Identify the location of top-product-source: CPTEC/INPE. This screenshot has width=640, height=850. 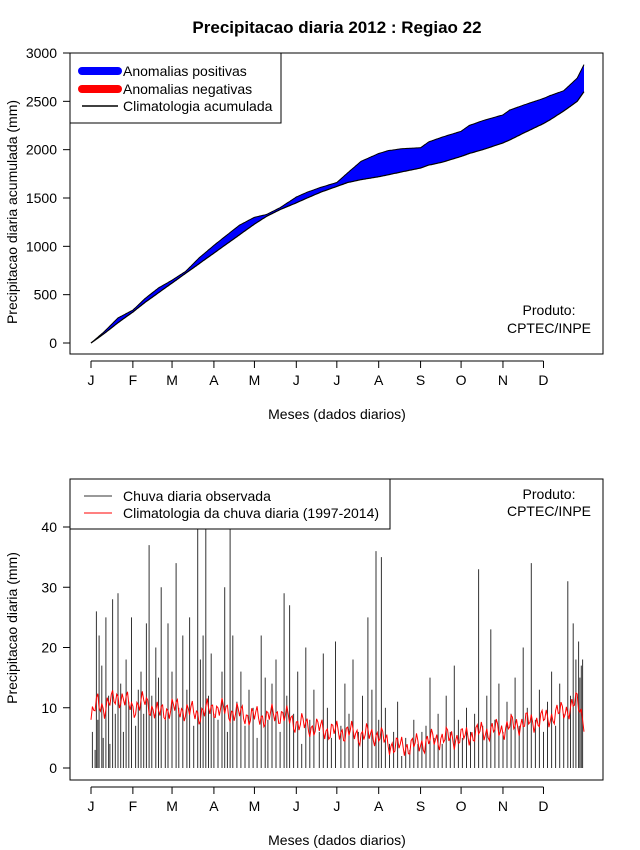
(549, 328).